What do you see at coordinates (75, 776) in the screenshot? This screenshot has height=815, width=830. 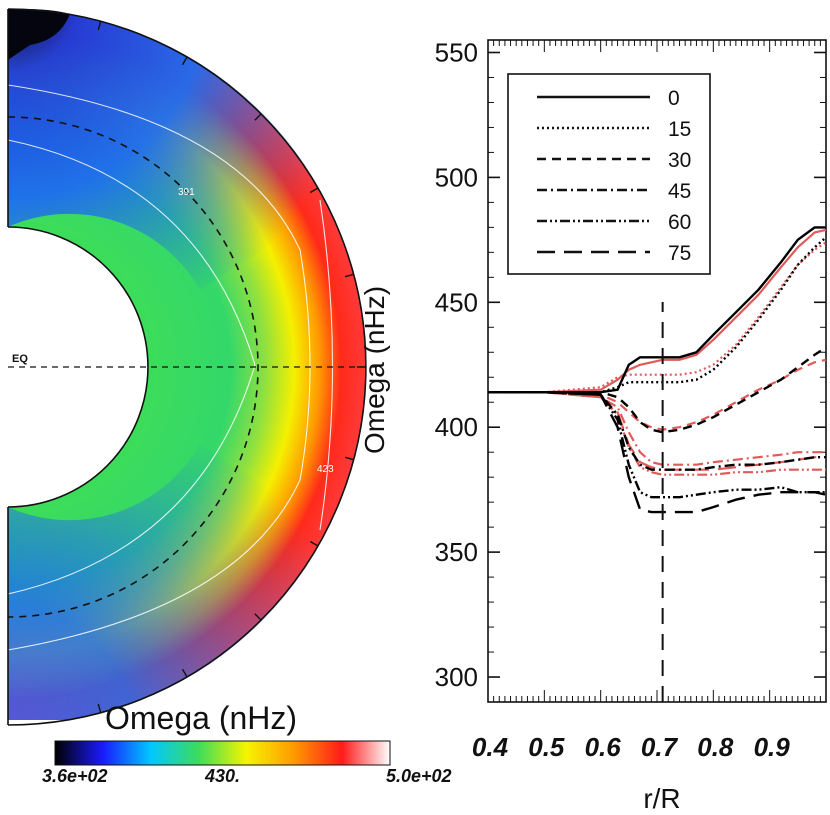 I see `colorbar-min-label: 3.6e+02` at bounding box center [75, 776].